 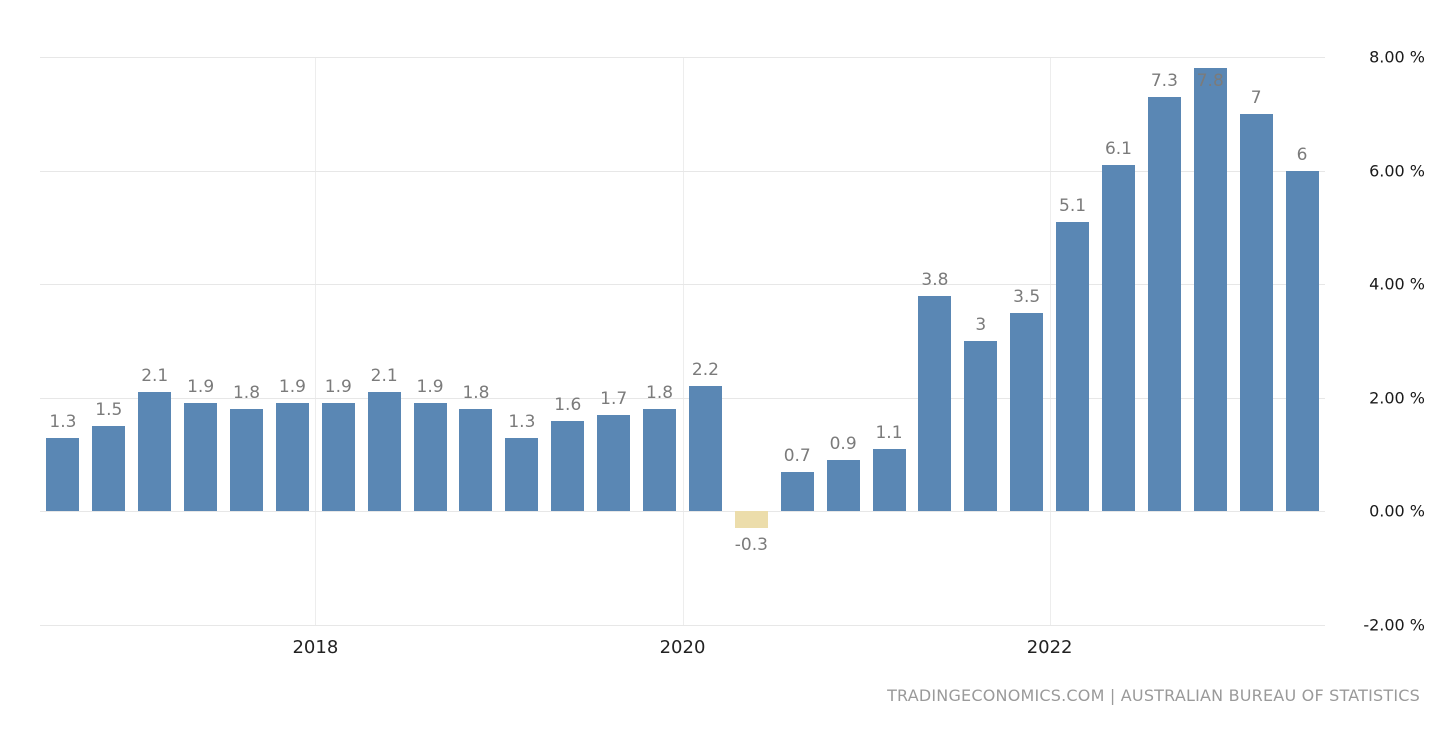 What do you see at coordinates (1397, 398) in the screenshot?
I see `y-axis-tick-label: 2.00 %` at bounding box center [1397, 398].